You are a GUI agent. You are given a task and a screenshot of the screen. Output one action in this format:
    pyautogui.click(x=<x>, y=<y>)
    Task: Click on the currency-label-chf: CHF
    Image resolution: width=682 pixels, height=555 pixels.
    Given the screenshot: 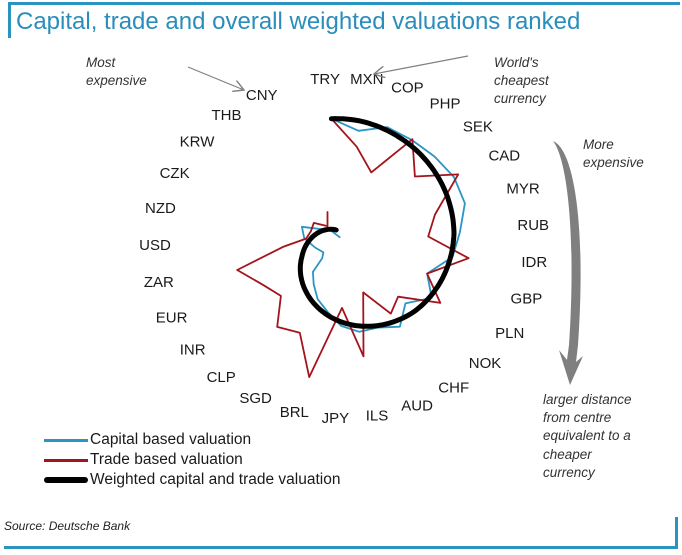 What is the action you would take?
    pyautogui.click(x=453, y=387)
    